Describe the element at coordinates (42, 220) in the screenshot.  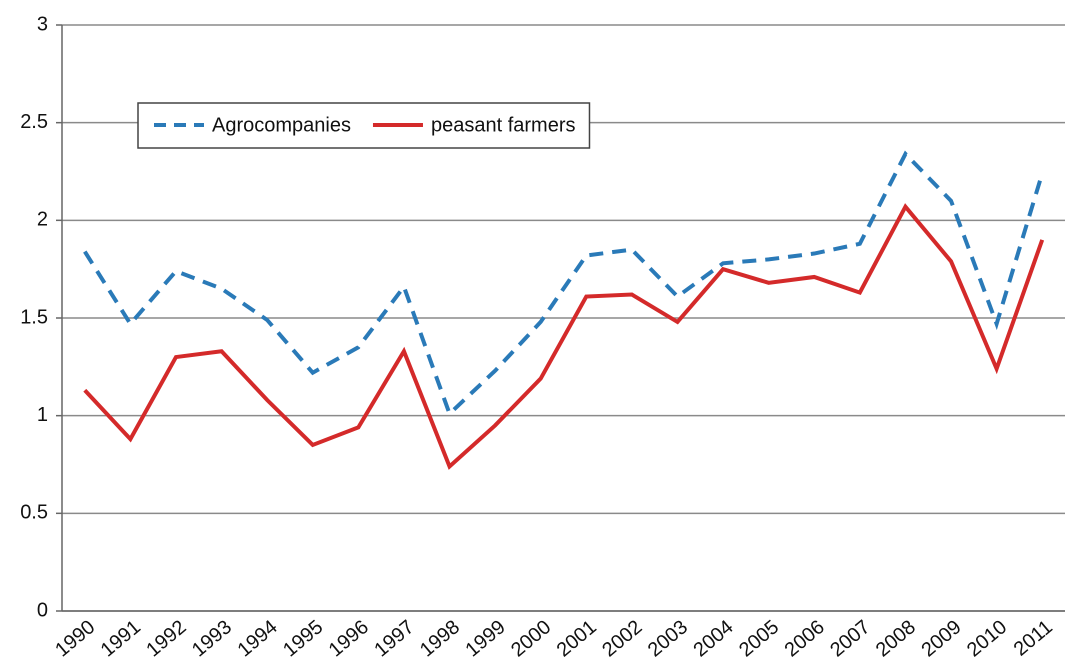
I see `y-tick-label: 2` at that location.